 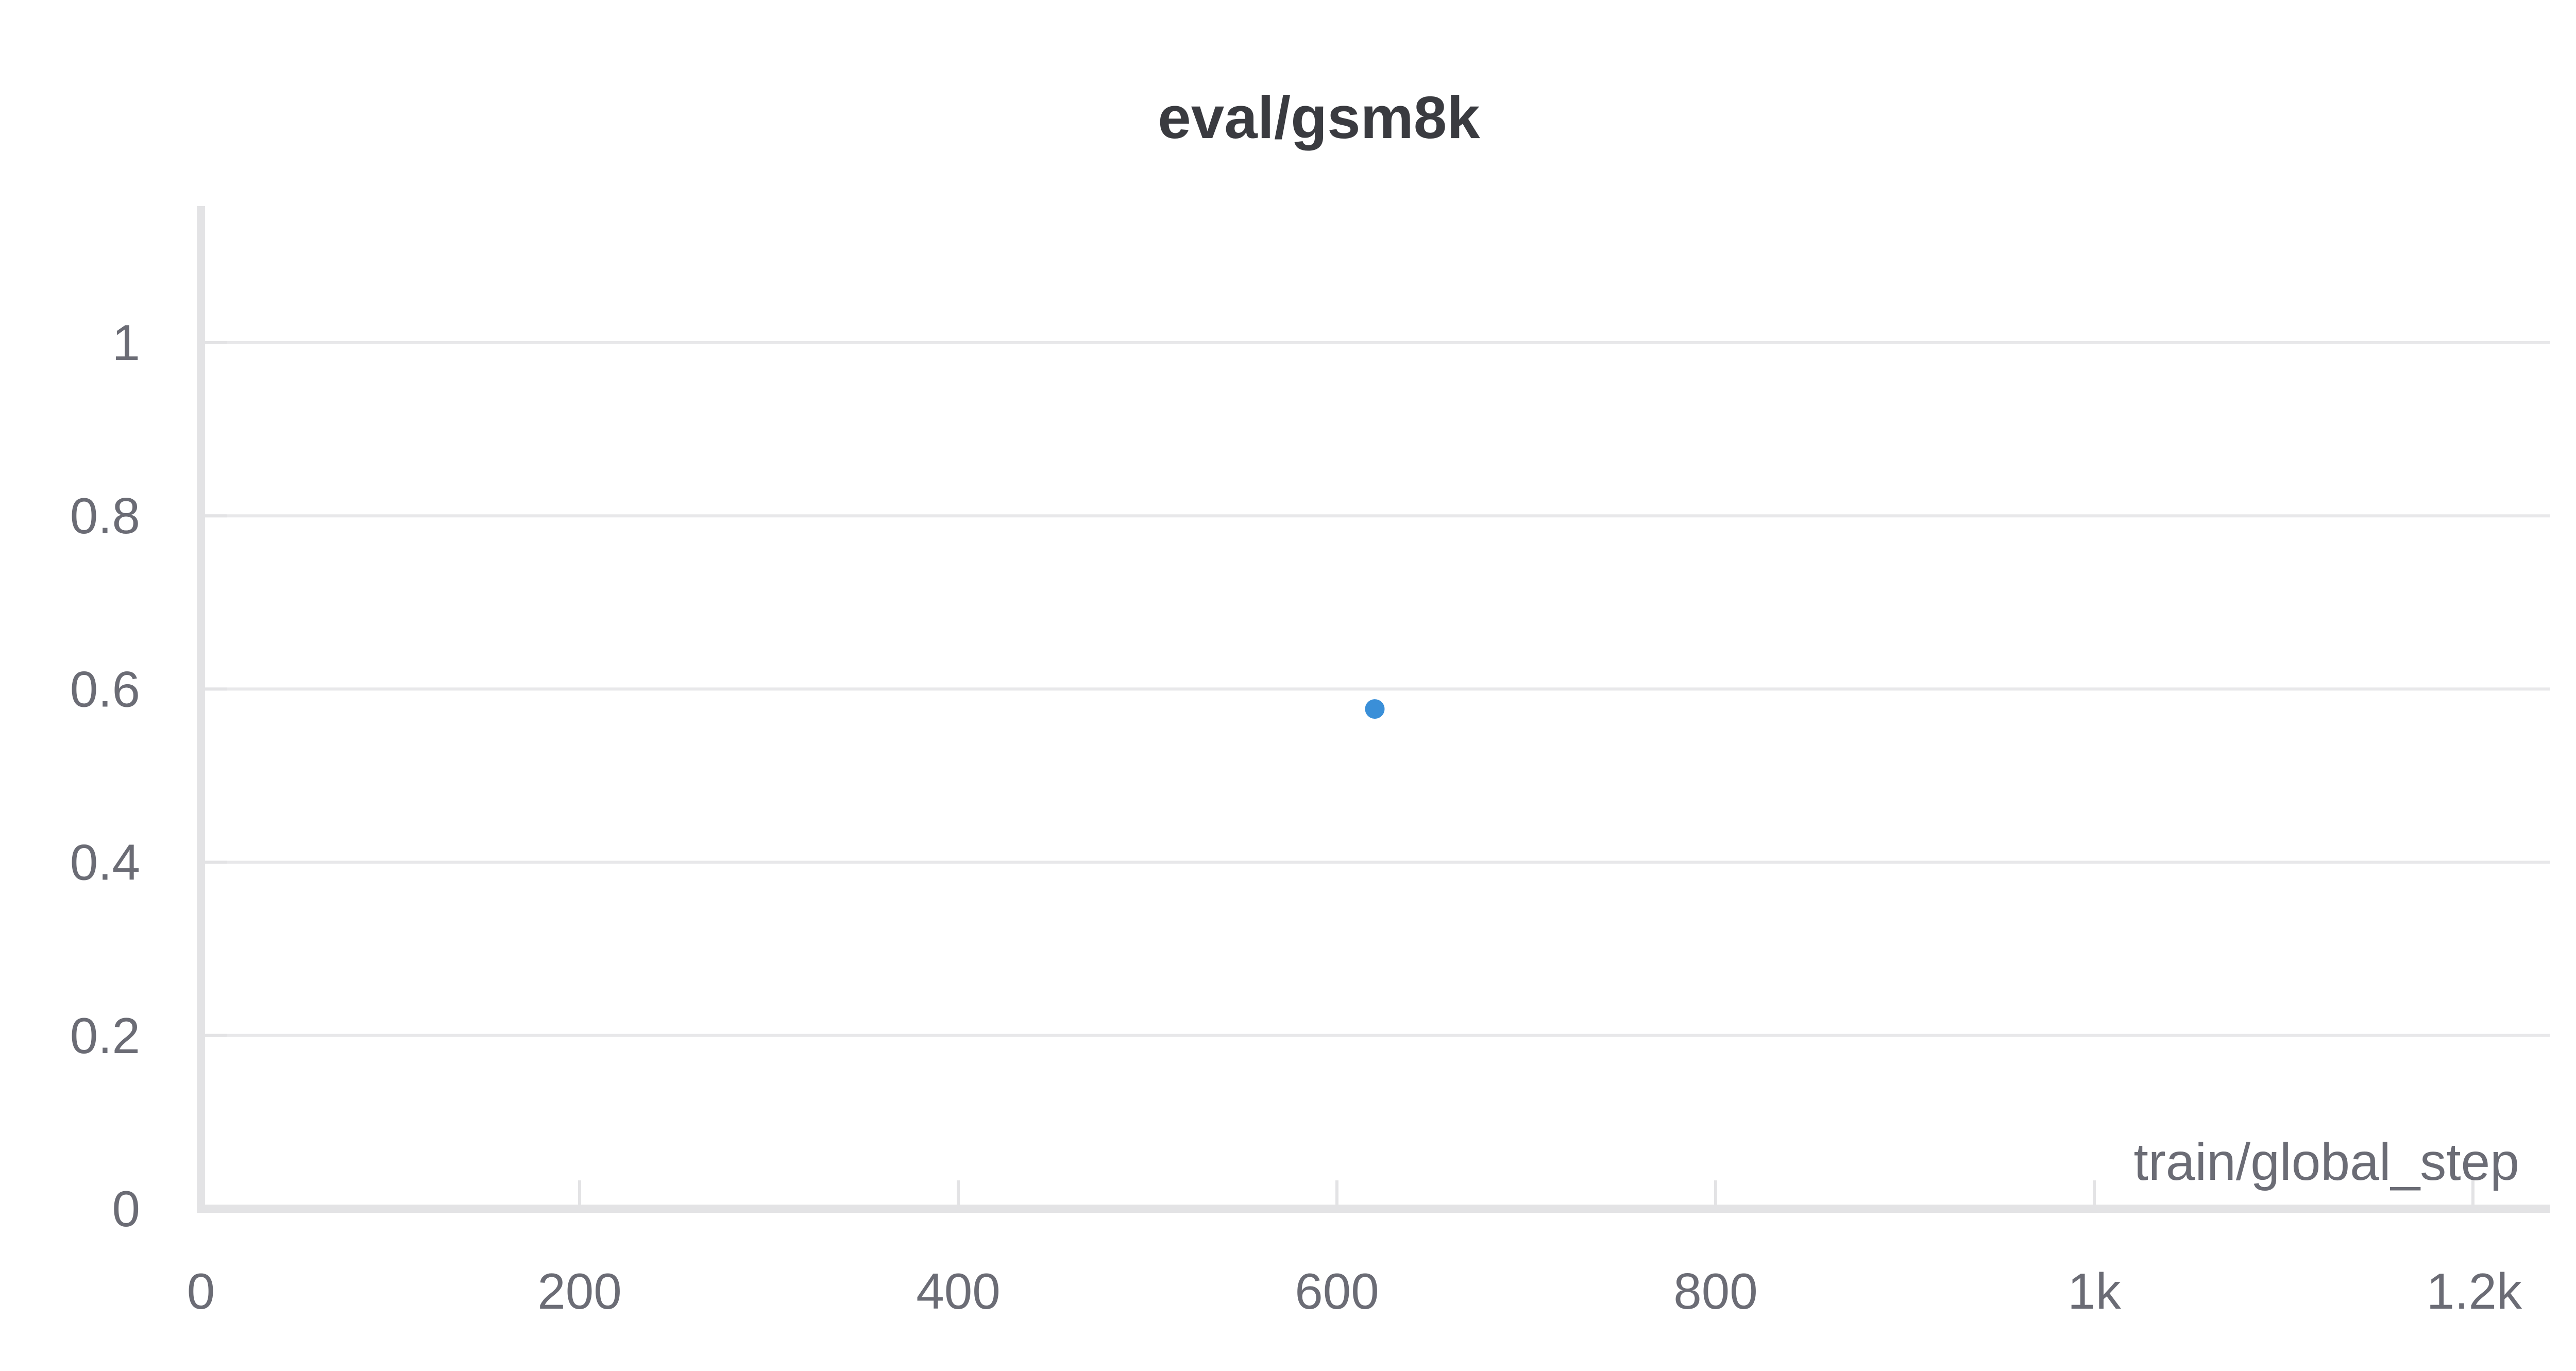 What do you see at coordinates (126, 343) in the screenshot?
I see `y-tick-label: 1` at bounding box center [126, 343].